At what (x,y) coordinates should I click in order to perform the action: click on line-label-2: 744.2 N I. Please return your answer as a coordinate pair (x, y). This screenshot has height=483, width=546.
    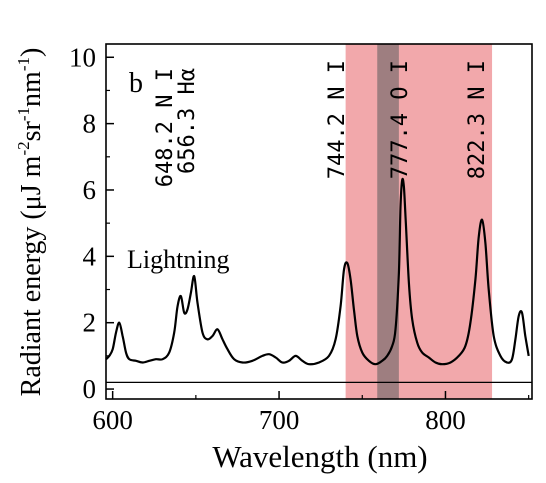
    Looking at the image, I should click on (337, 119).